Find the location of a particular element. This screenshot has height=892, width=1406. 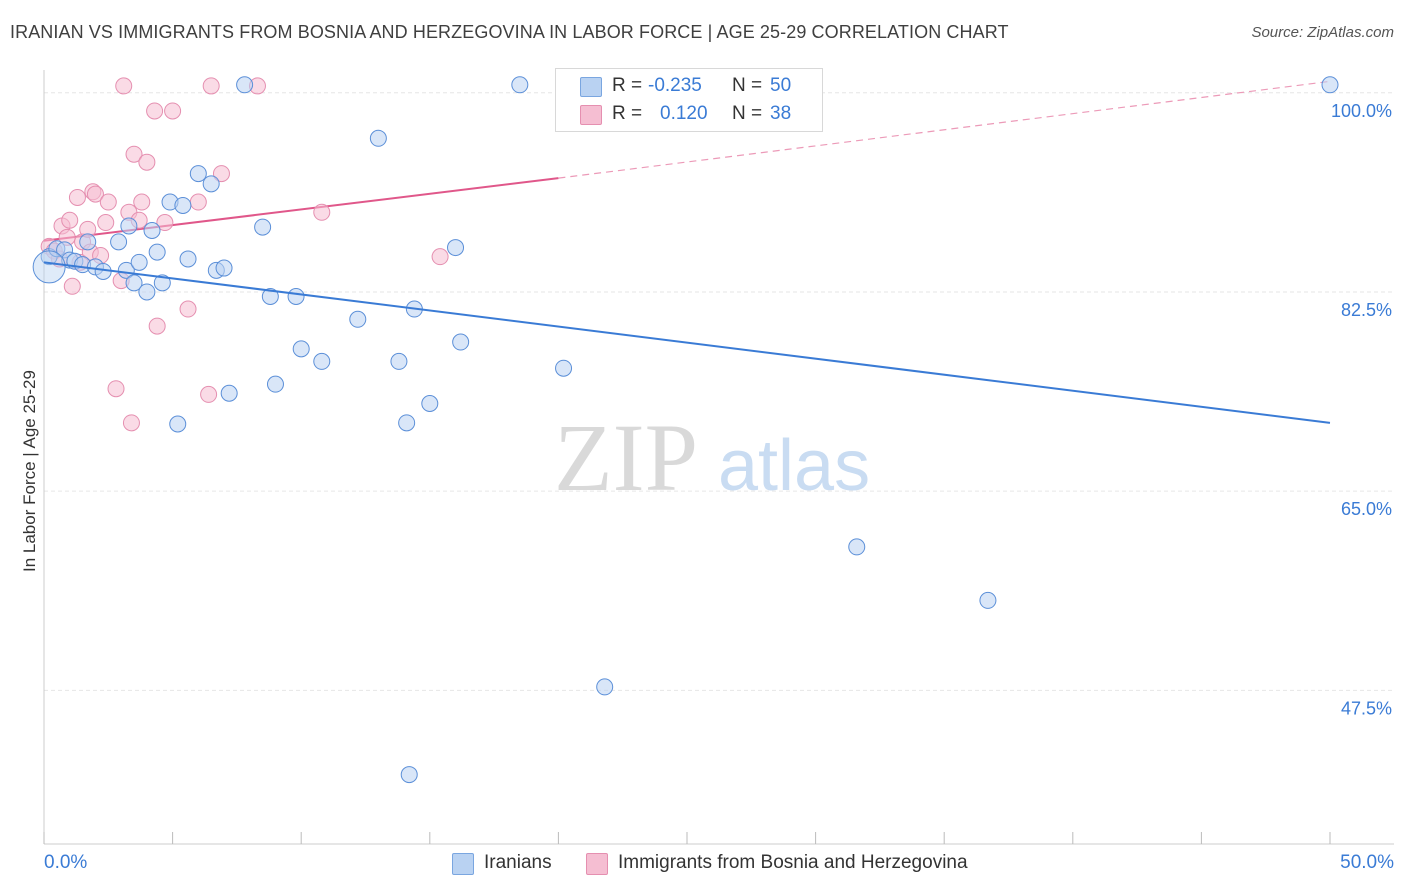

watermark-zip: ZIP is located at coordinates (626, 457).